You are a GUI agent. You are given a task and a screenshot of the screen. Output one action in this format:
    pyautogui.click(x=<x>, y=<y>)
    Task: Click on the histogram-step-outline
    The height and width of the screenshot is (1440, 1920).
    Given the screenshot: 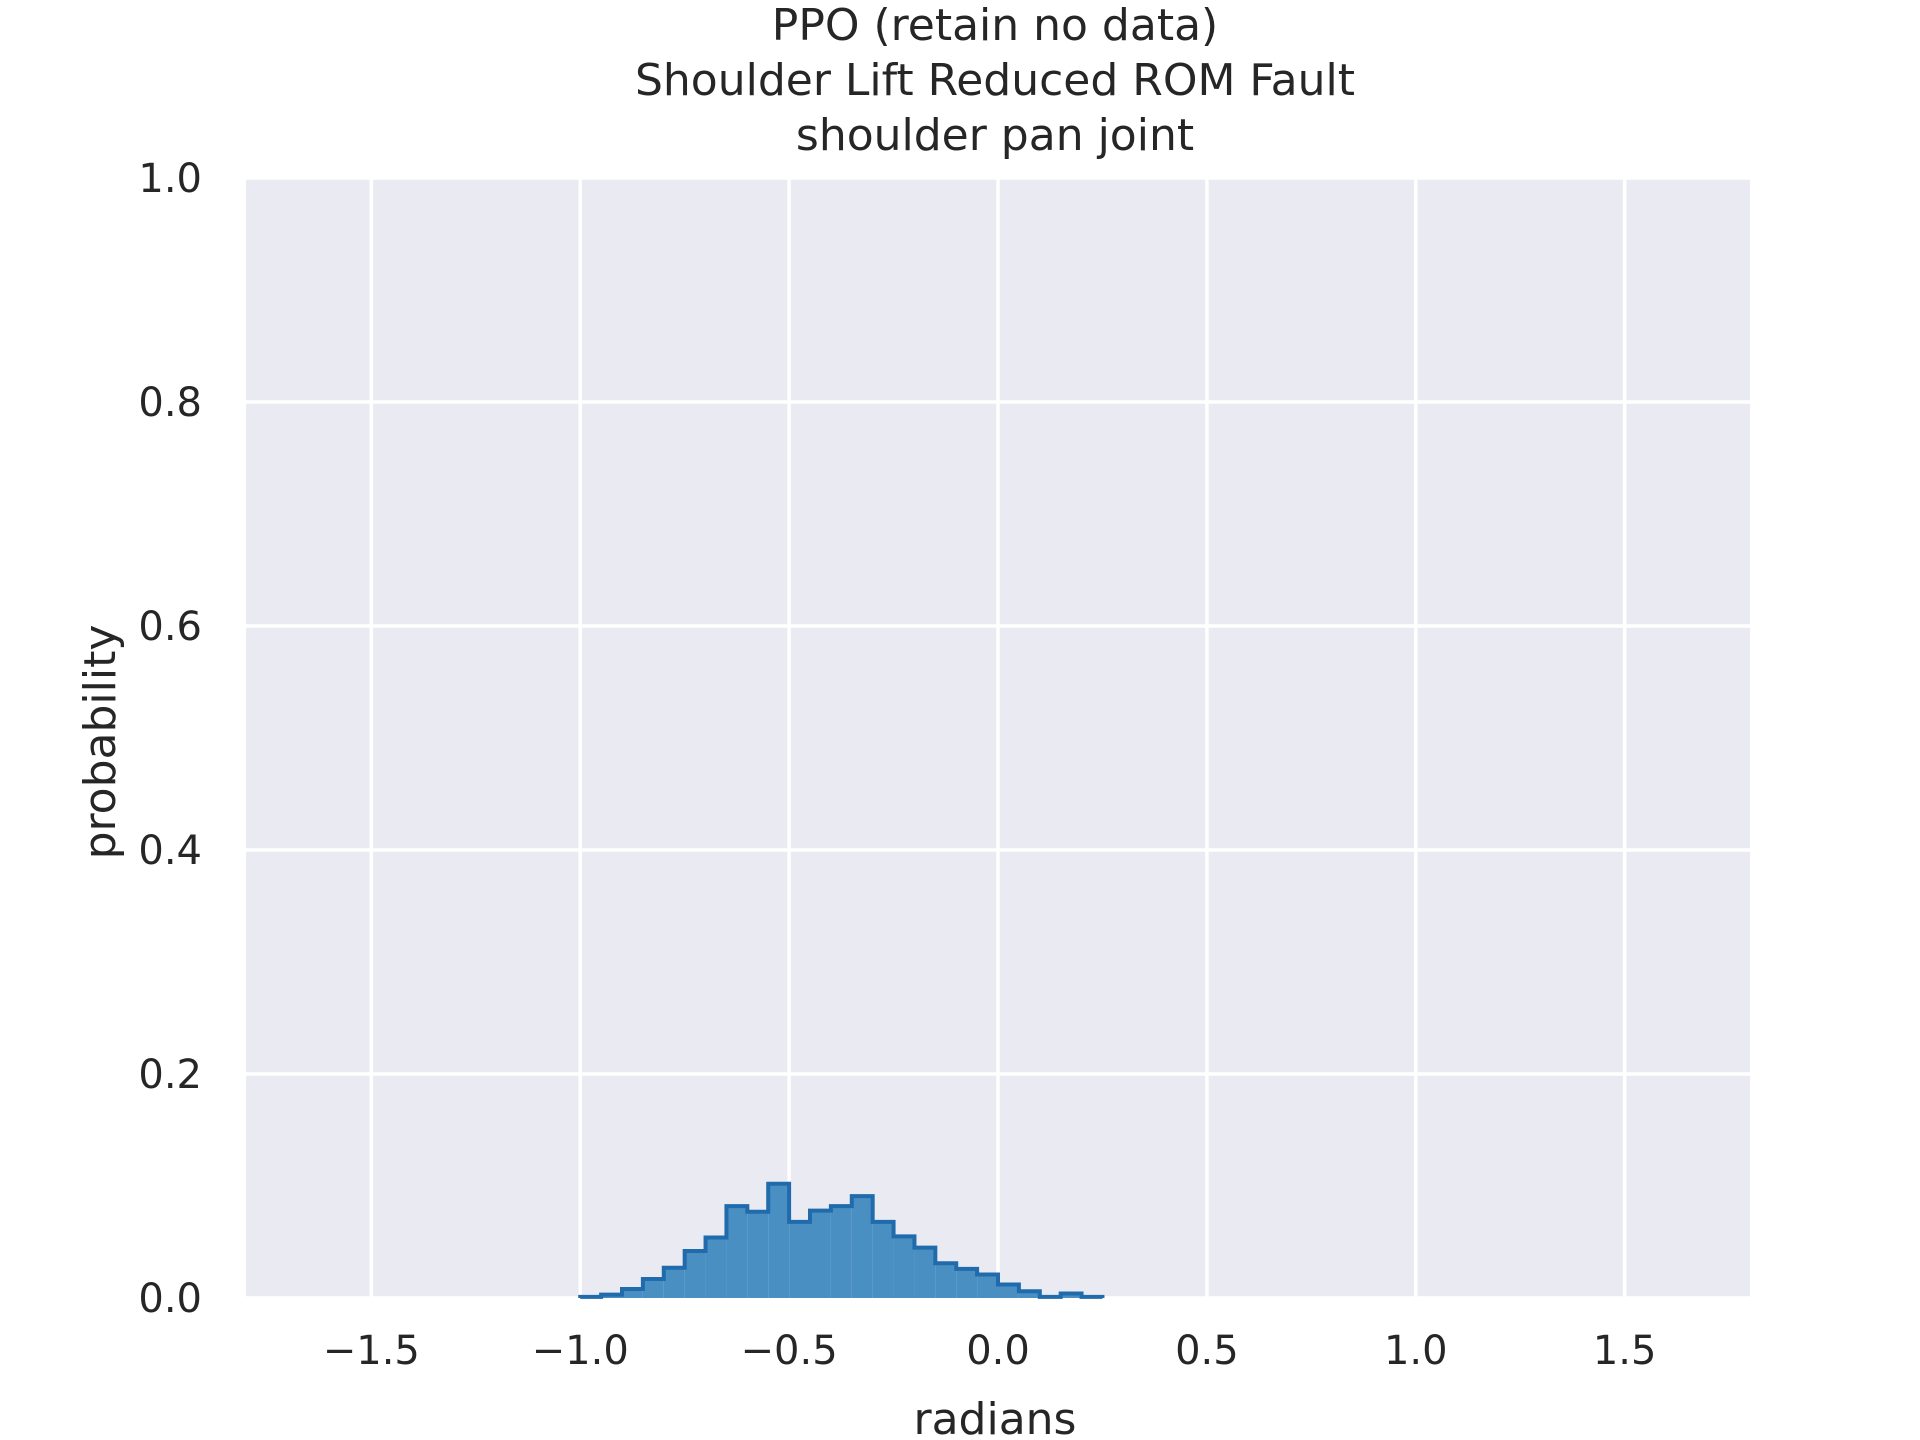 What is the action you would take?
    pyautogui.click(x=841, y=1240)
    